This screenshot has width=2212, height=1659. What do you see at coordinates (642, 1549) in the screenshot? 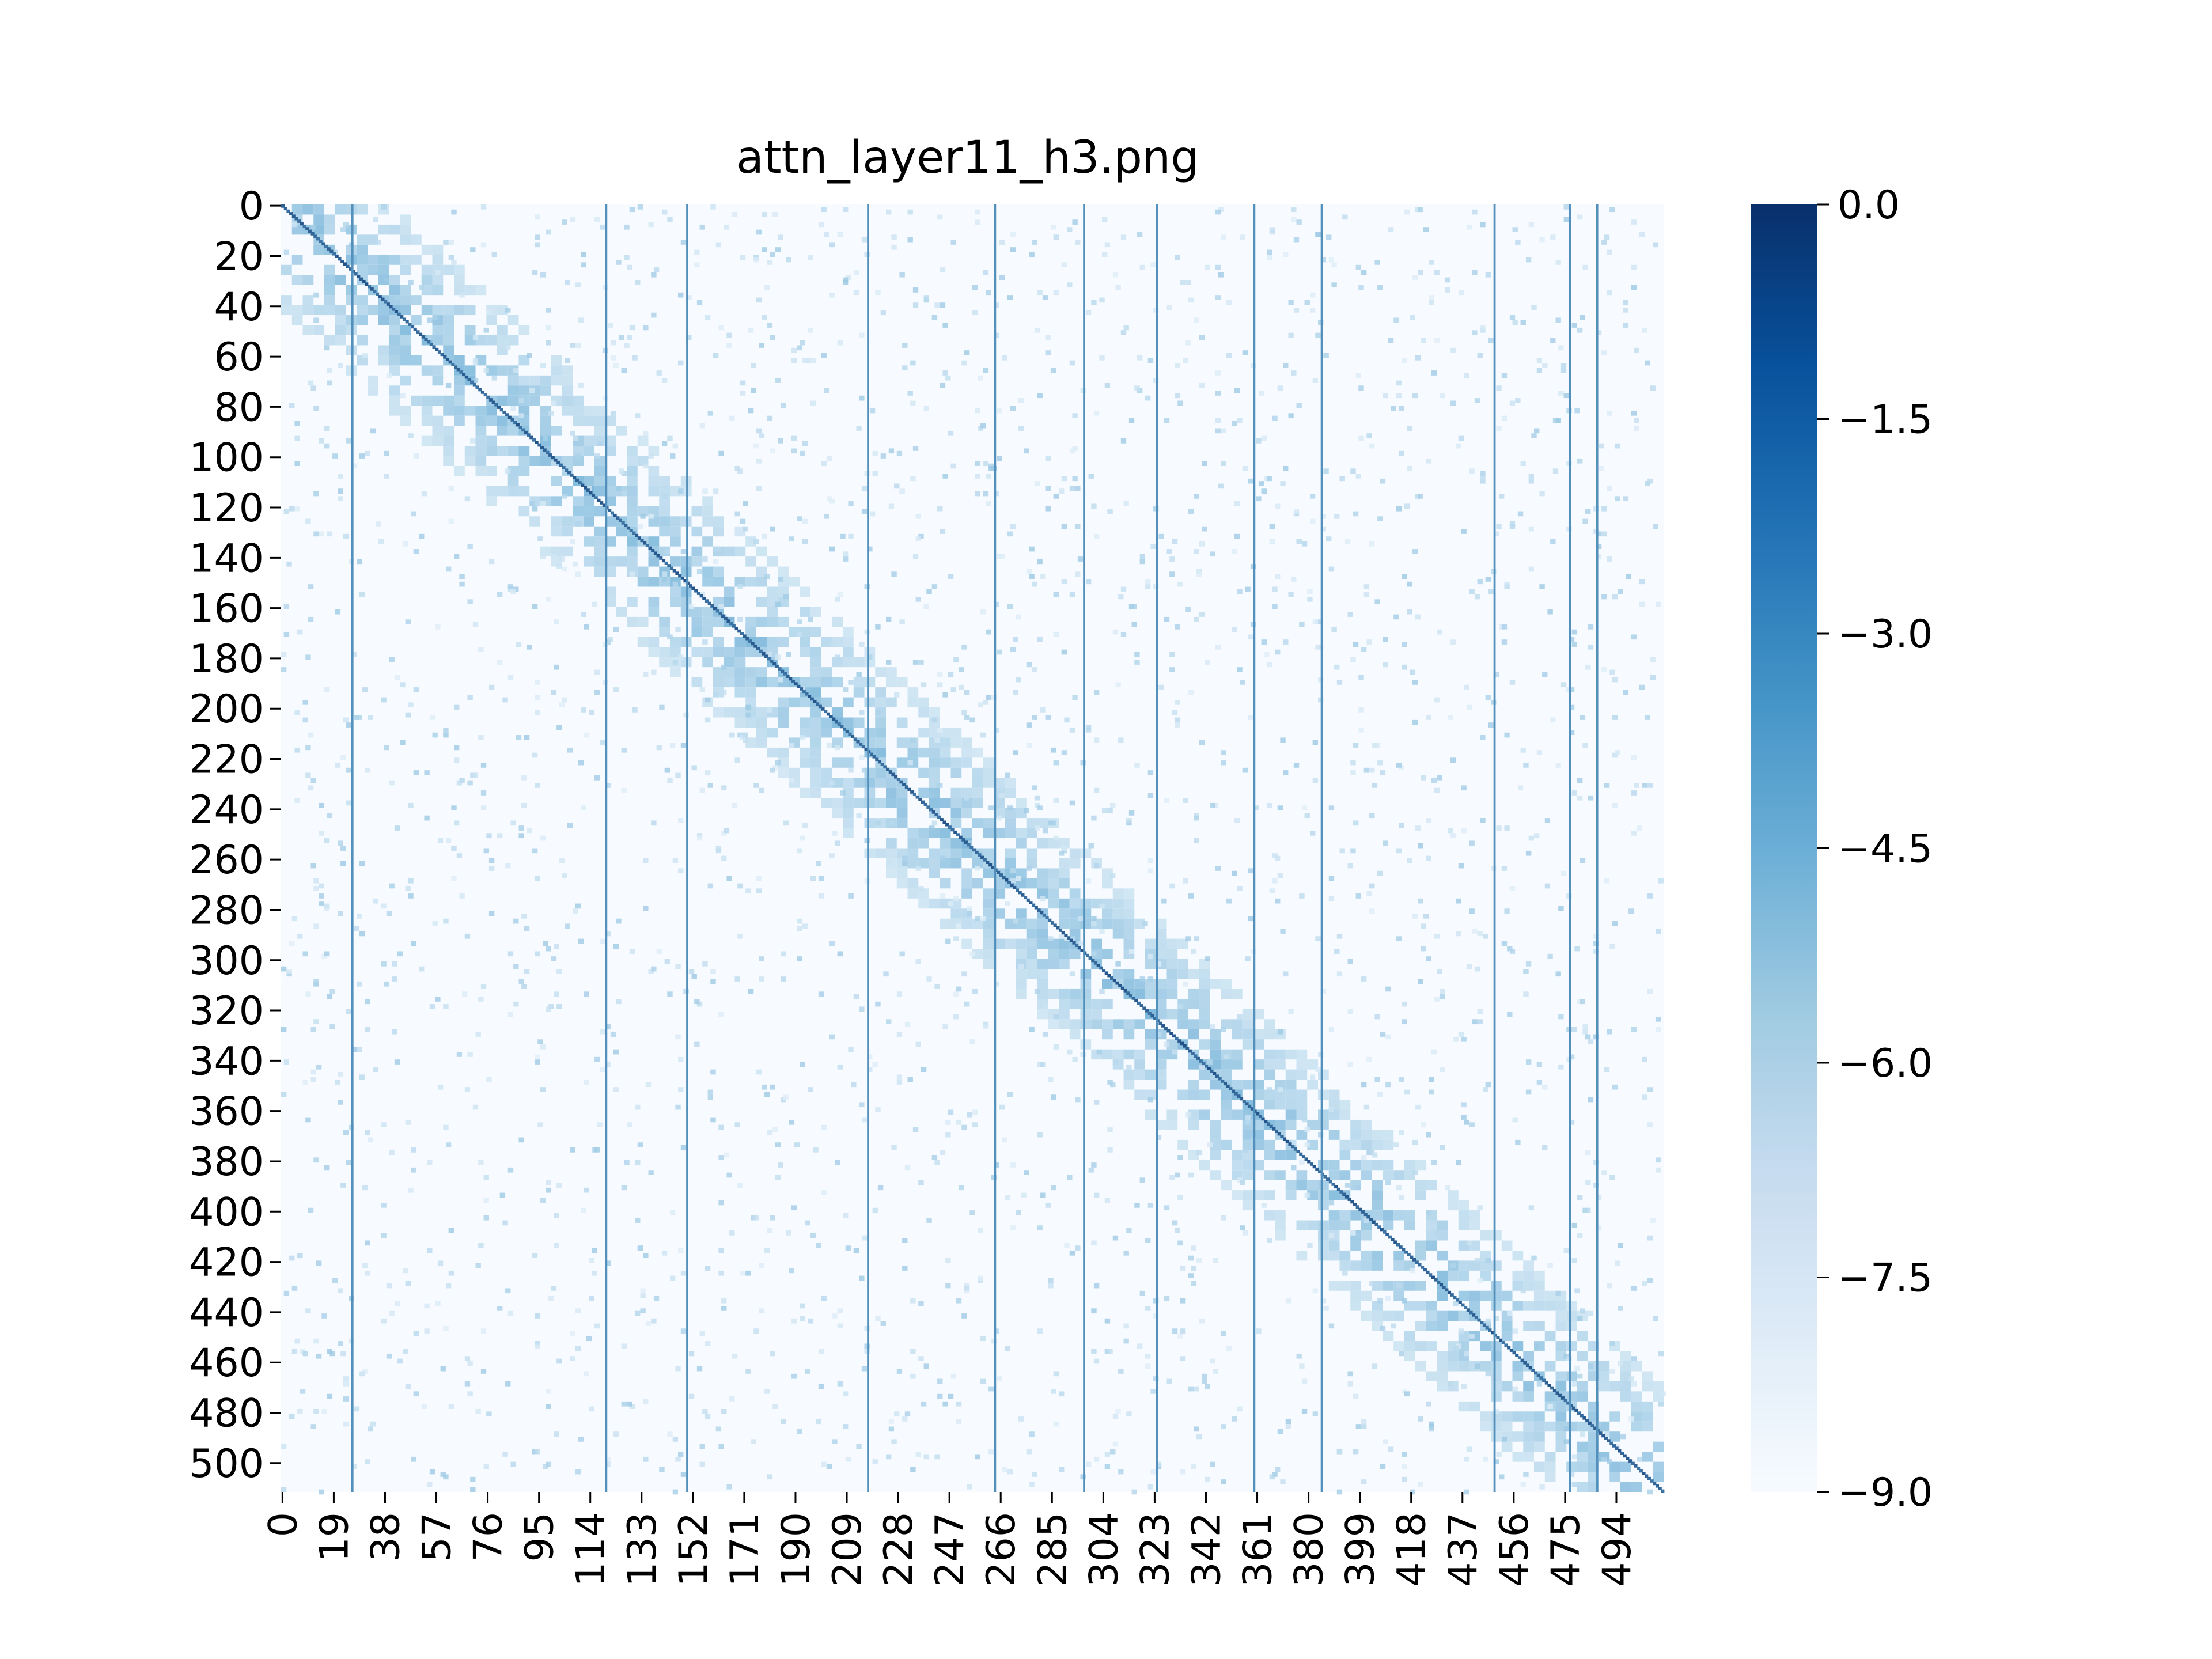
I see `x-tick-label: 133` at bounding box center [642, 1549].